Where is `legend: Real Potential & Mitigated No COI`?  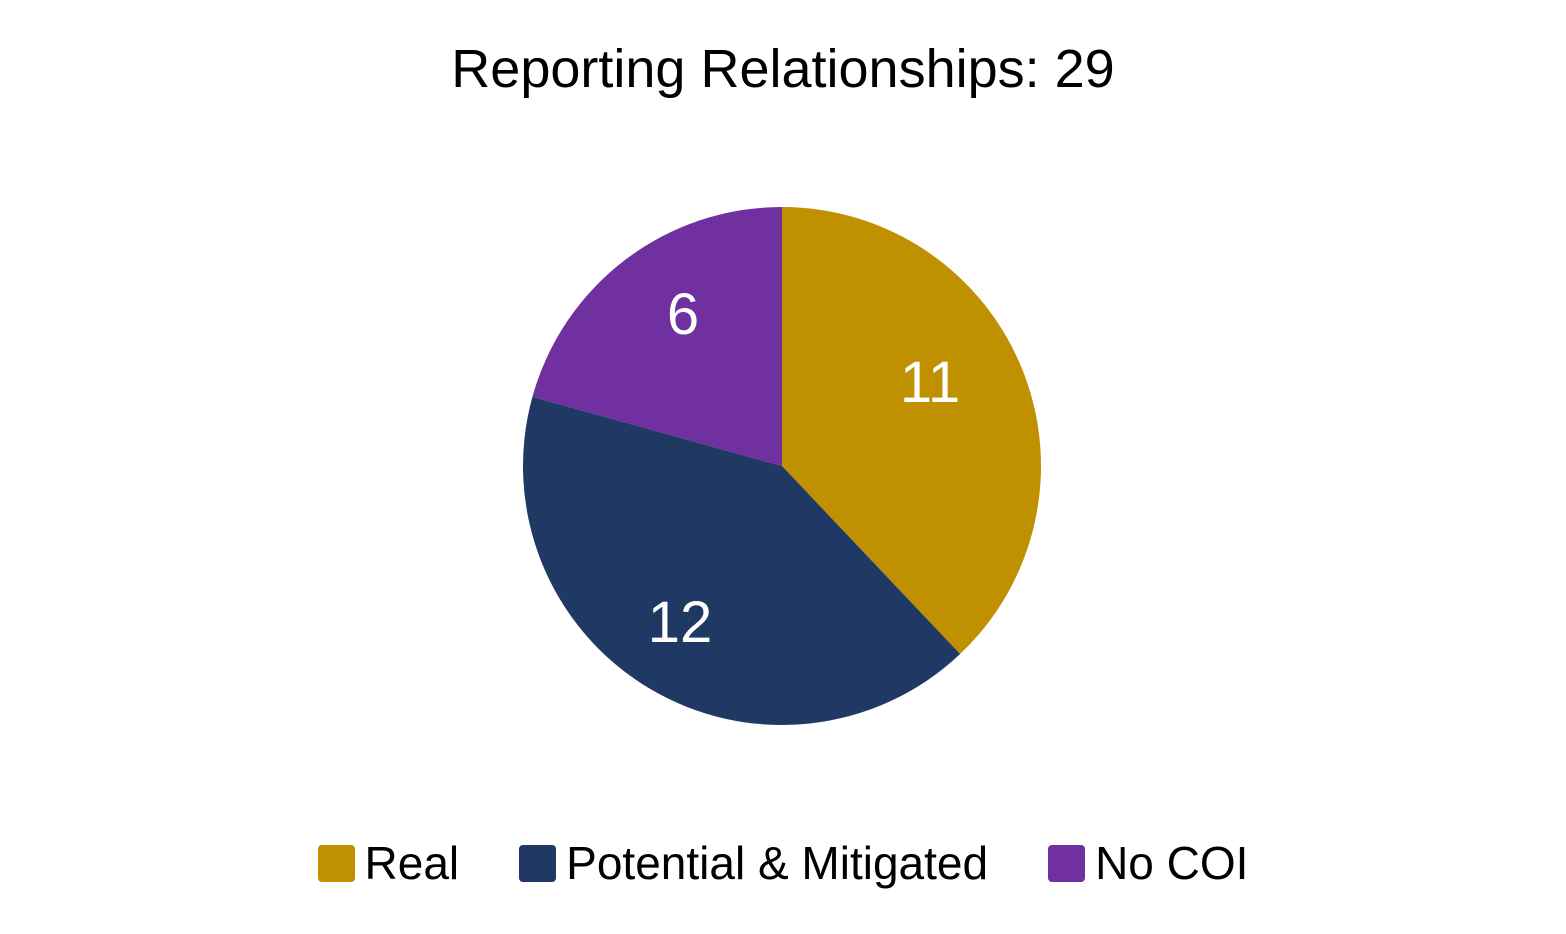 legend: Real Potential & Mitigated No COI is located at coordinates (783, 863).